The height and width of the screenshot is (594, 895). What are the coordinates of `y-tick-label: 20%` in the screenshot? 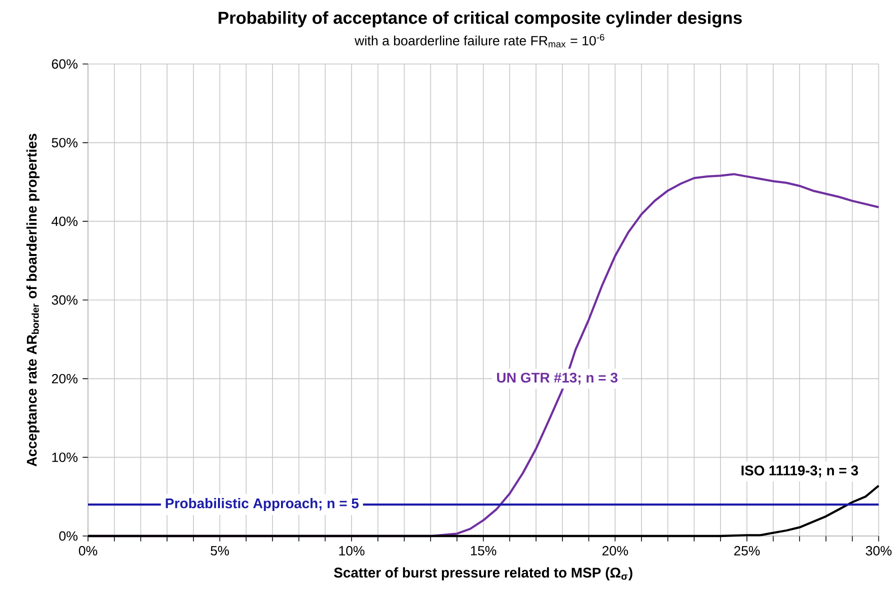 It's located at (65, 379).